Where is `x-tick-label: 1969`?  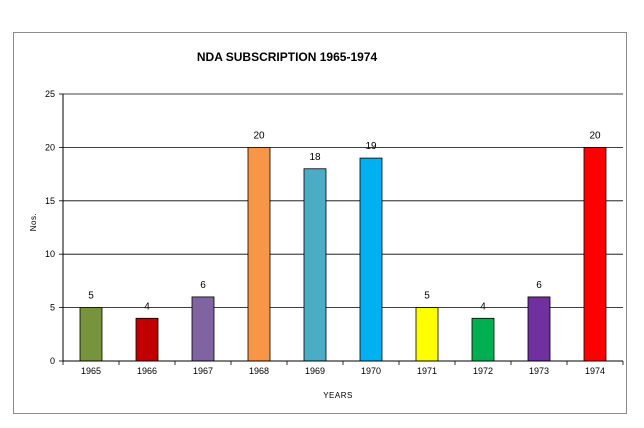 x-tick-label: 1969 is located at coordinates (315, 371).